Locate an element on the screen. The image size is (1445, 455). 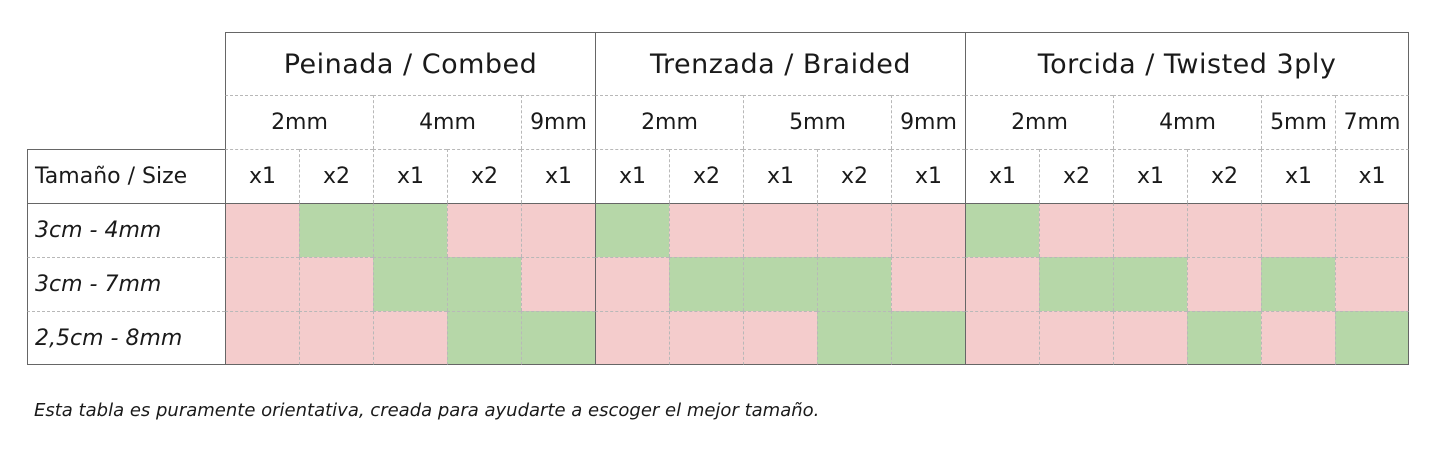
row-label: 2,5cm - 8mm is located at coordinates (126, 338).